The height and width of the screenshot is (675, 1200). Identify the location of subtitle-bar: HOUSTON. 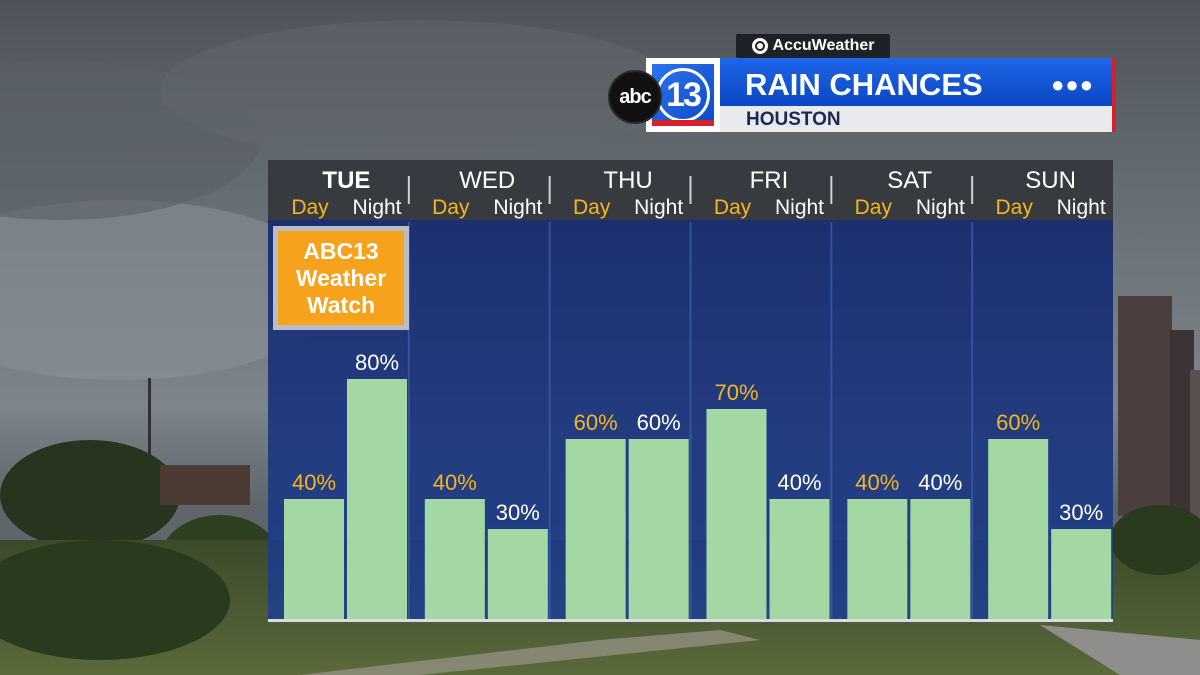
(918, 119).